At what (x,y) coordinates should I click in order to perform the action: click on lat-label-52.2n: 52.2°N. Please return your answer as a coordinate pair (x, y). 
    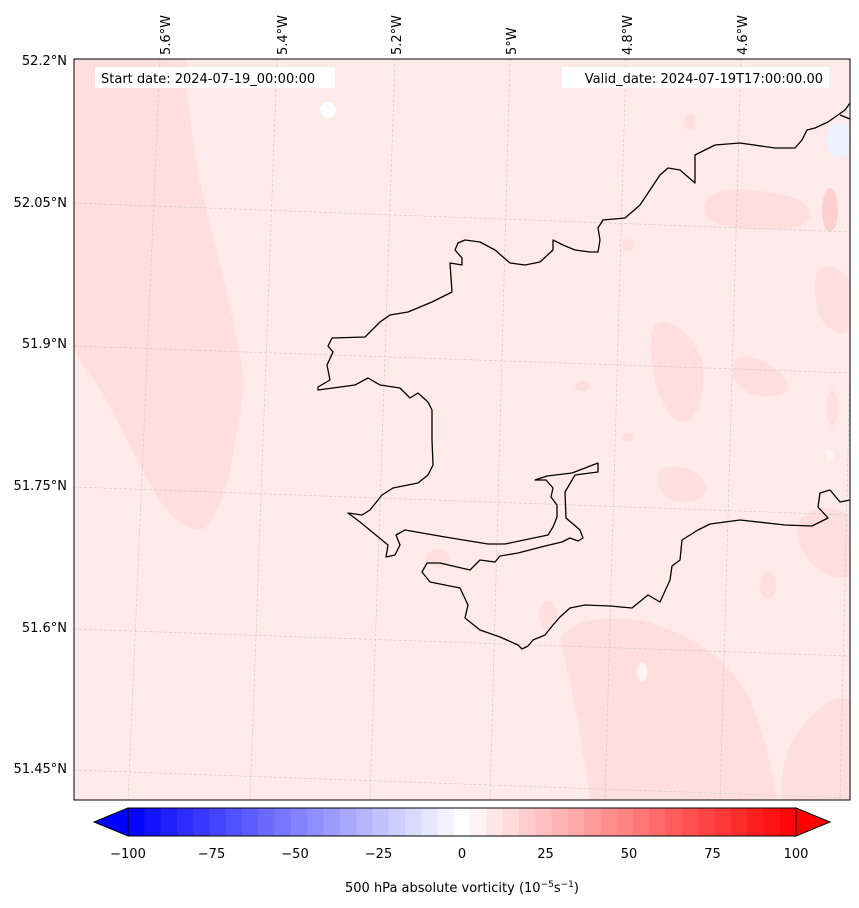
    Looking at the image, I should click on (44, 61).